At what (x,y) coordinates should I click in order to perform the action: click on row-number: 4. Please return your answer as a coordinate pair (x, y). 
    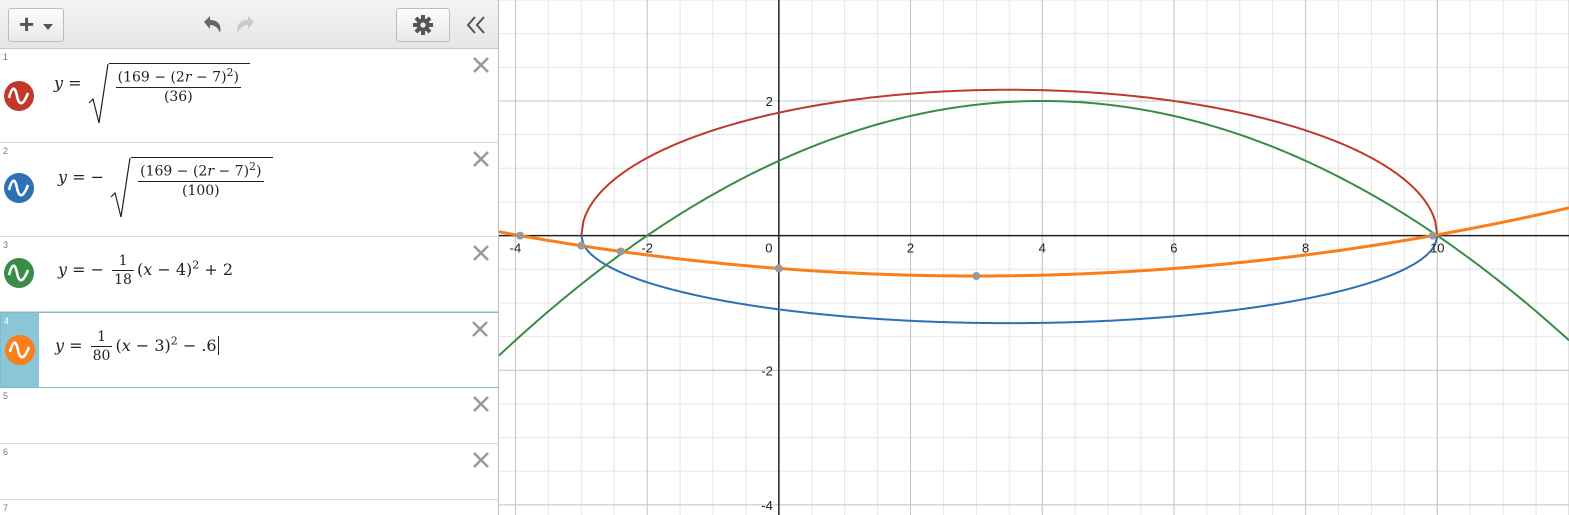
    Looking at the image, I should click on (7, 321).